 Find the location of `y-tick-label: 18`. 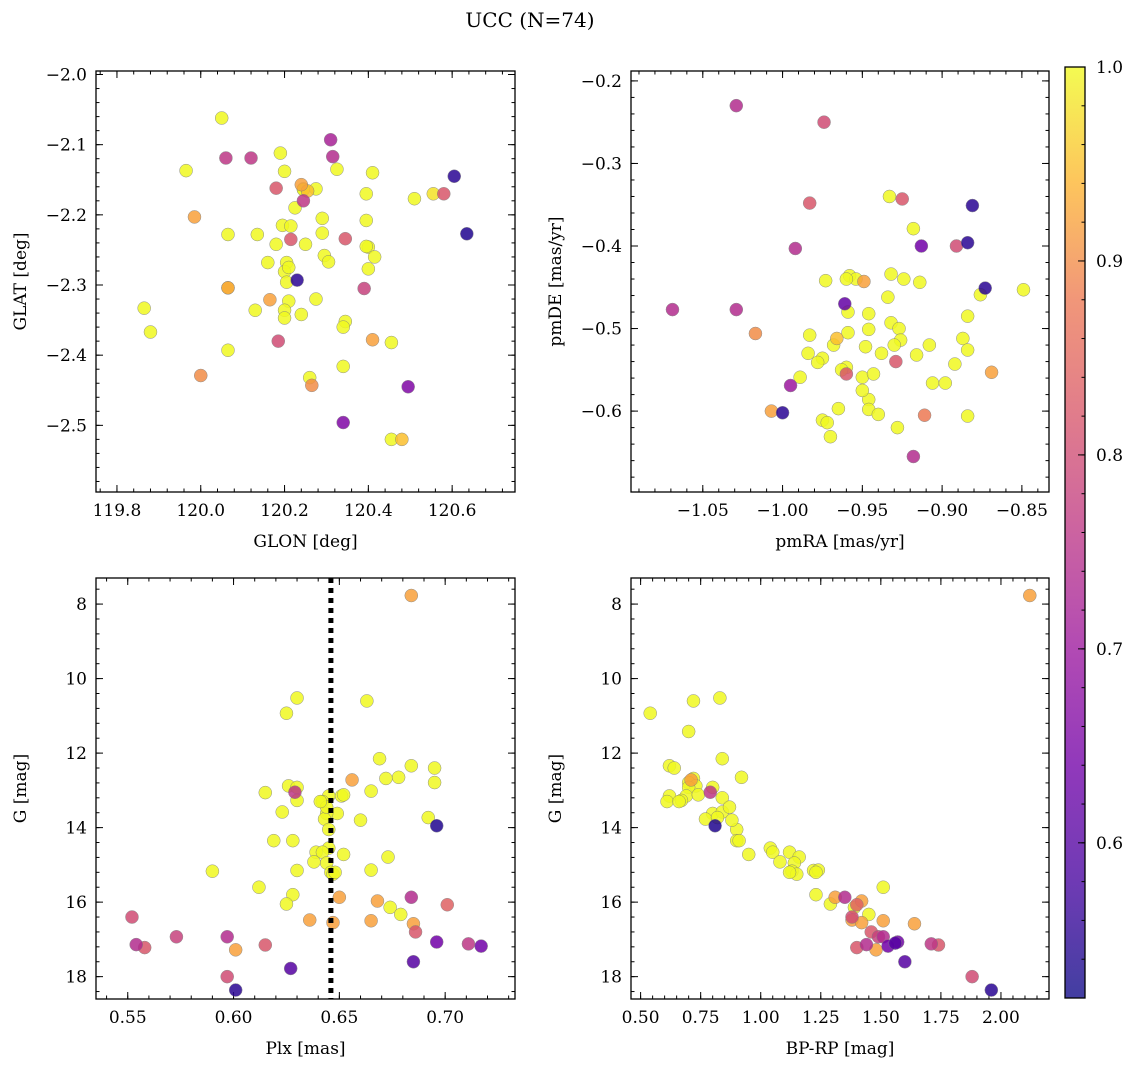

y-tick-label: 18 is located at coordinates (76, 978).